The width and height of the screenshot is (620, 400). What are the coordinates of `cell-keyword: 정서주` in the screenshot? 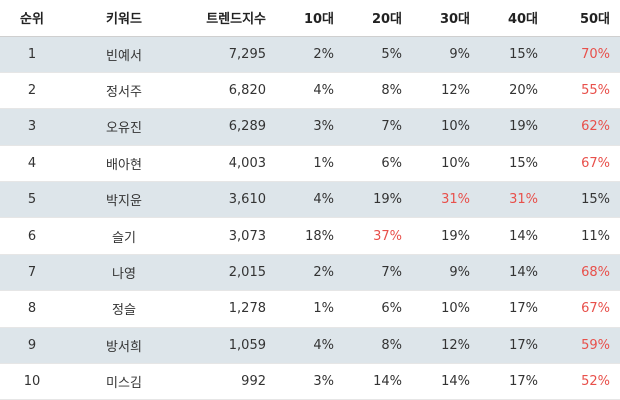 It's located at (124, 91).